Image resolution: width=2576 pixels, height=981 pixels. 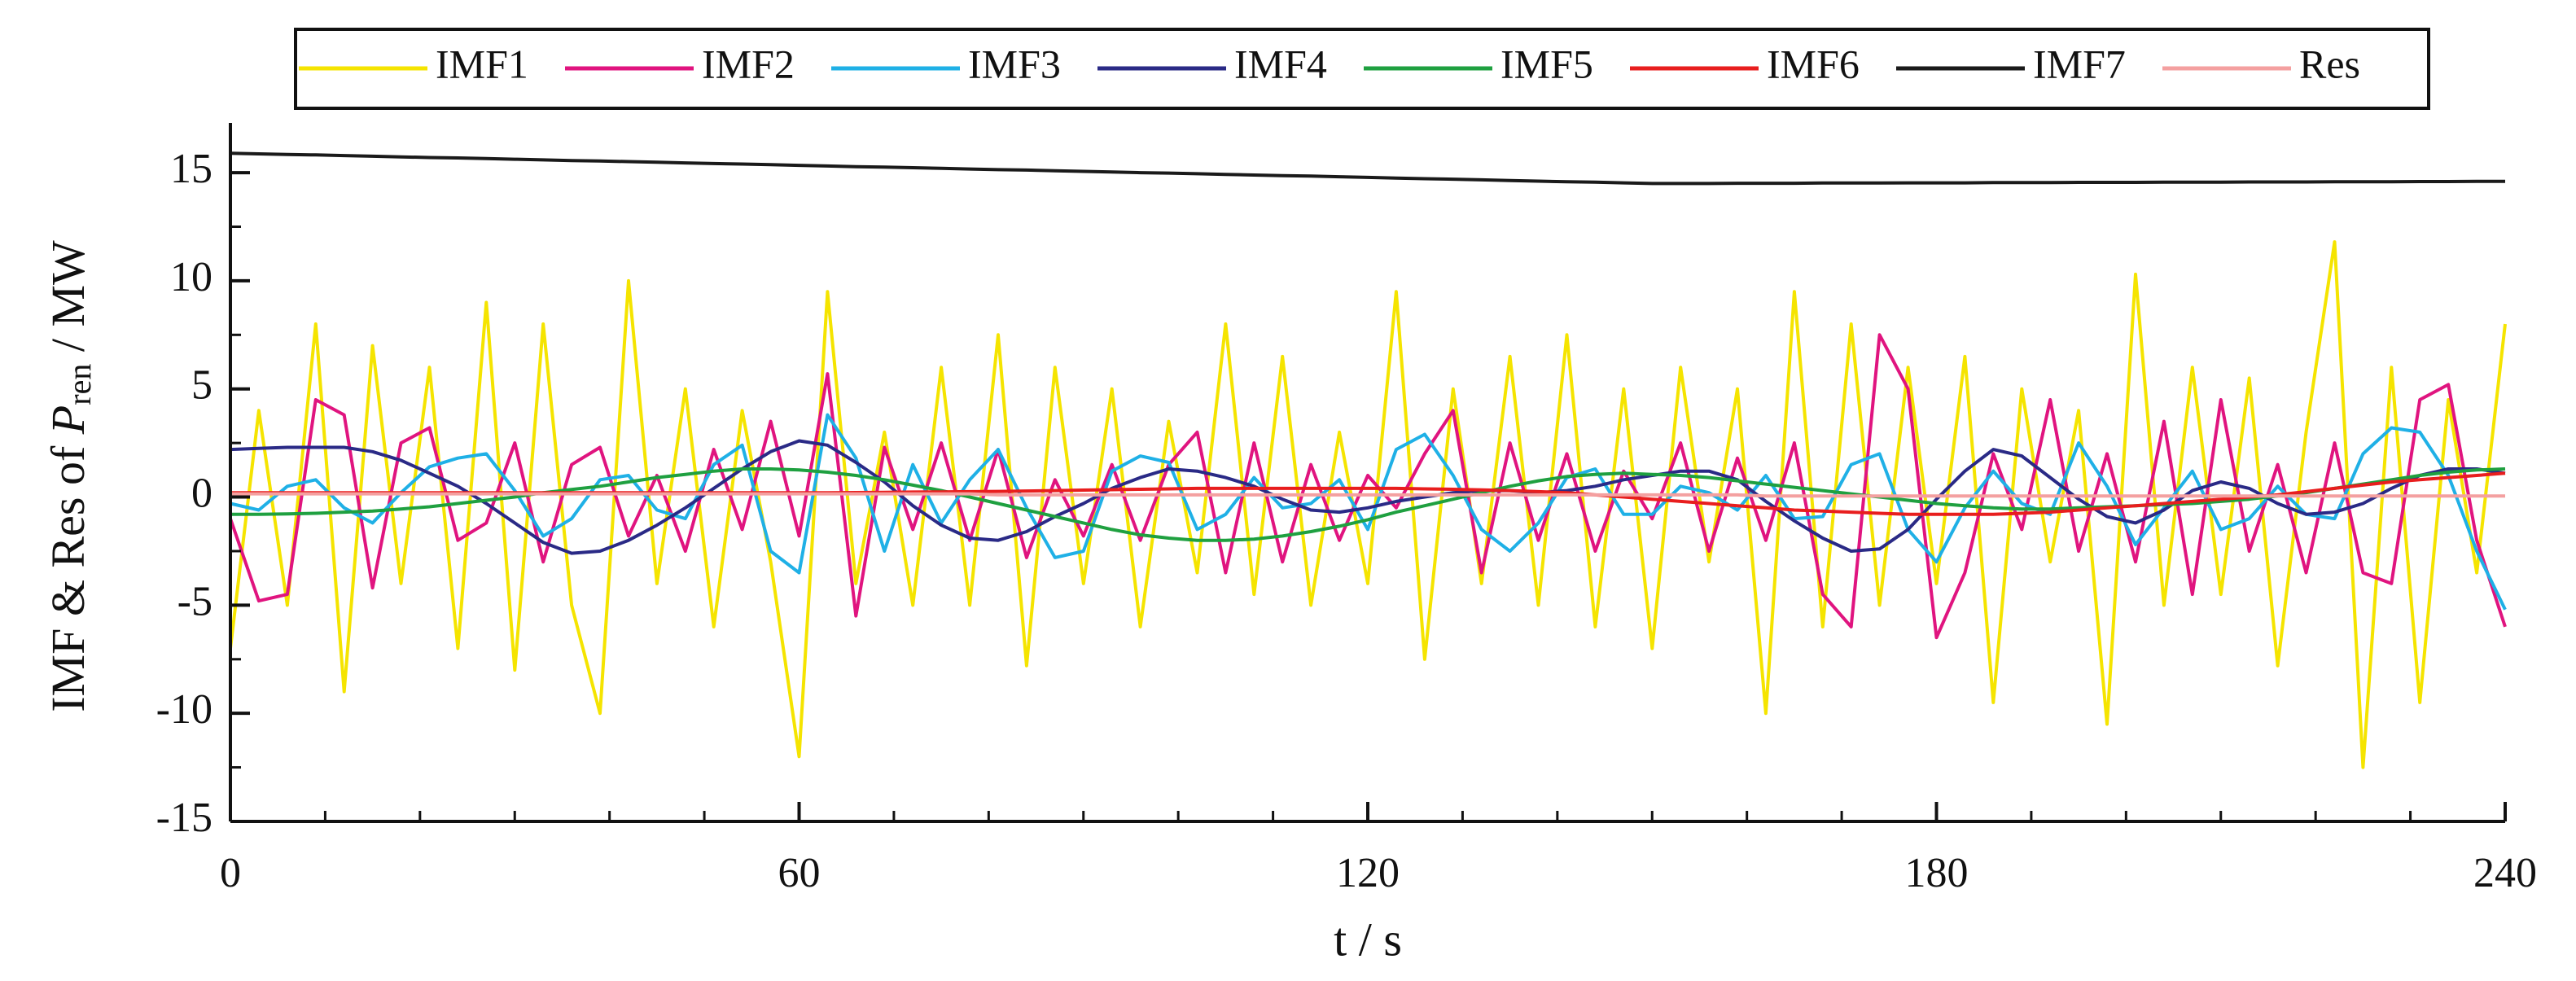 I want to click on y-tick-label: 15, so click(x=191, y=169).